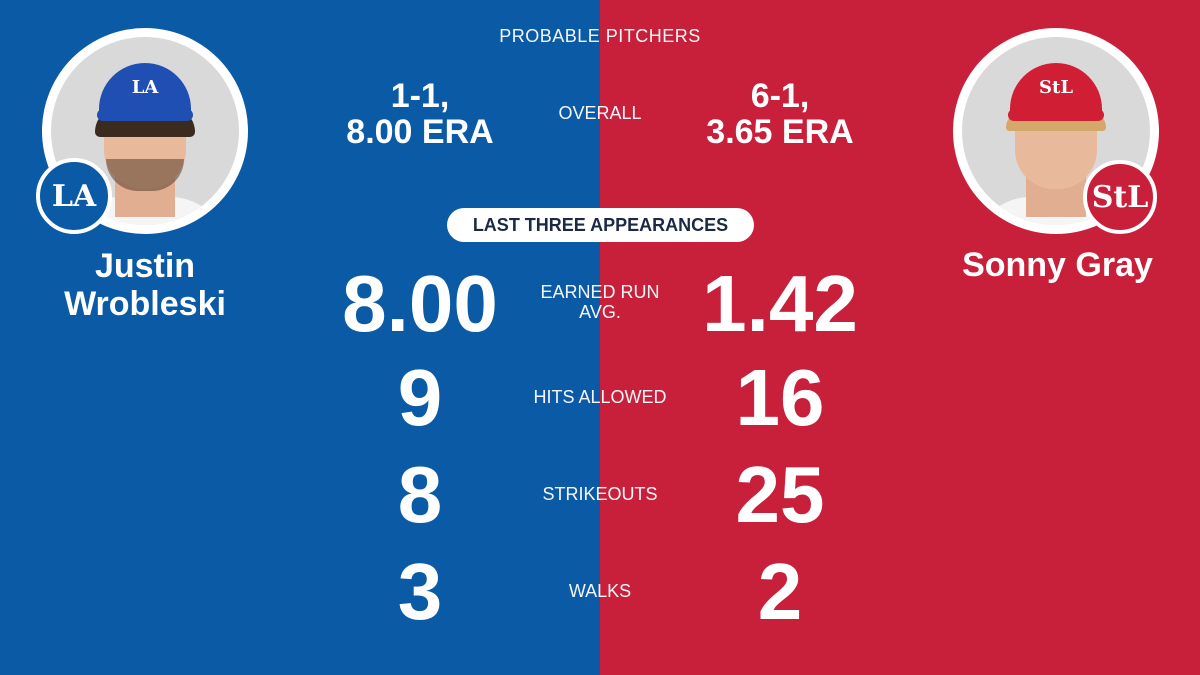  What do you see at coordinates (145, 285) in the screenshot?
I see `player-name-left: Justin Wrobleski` at bounding box center [145, 285].